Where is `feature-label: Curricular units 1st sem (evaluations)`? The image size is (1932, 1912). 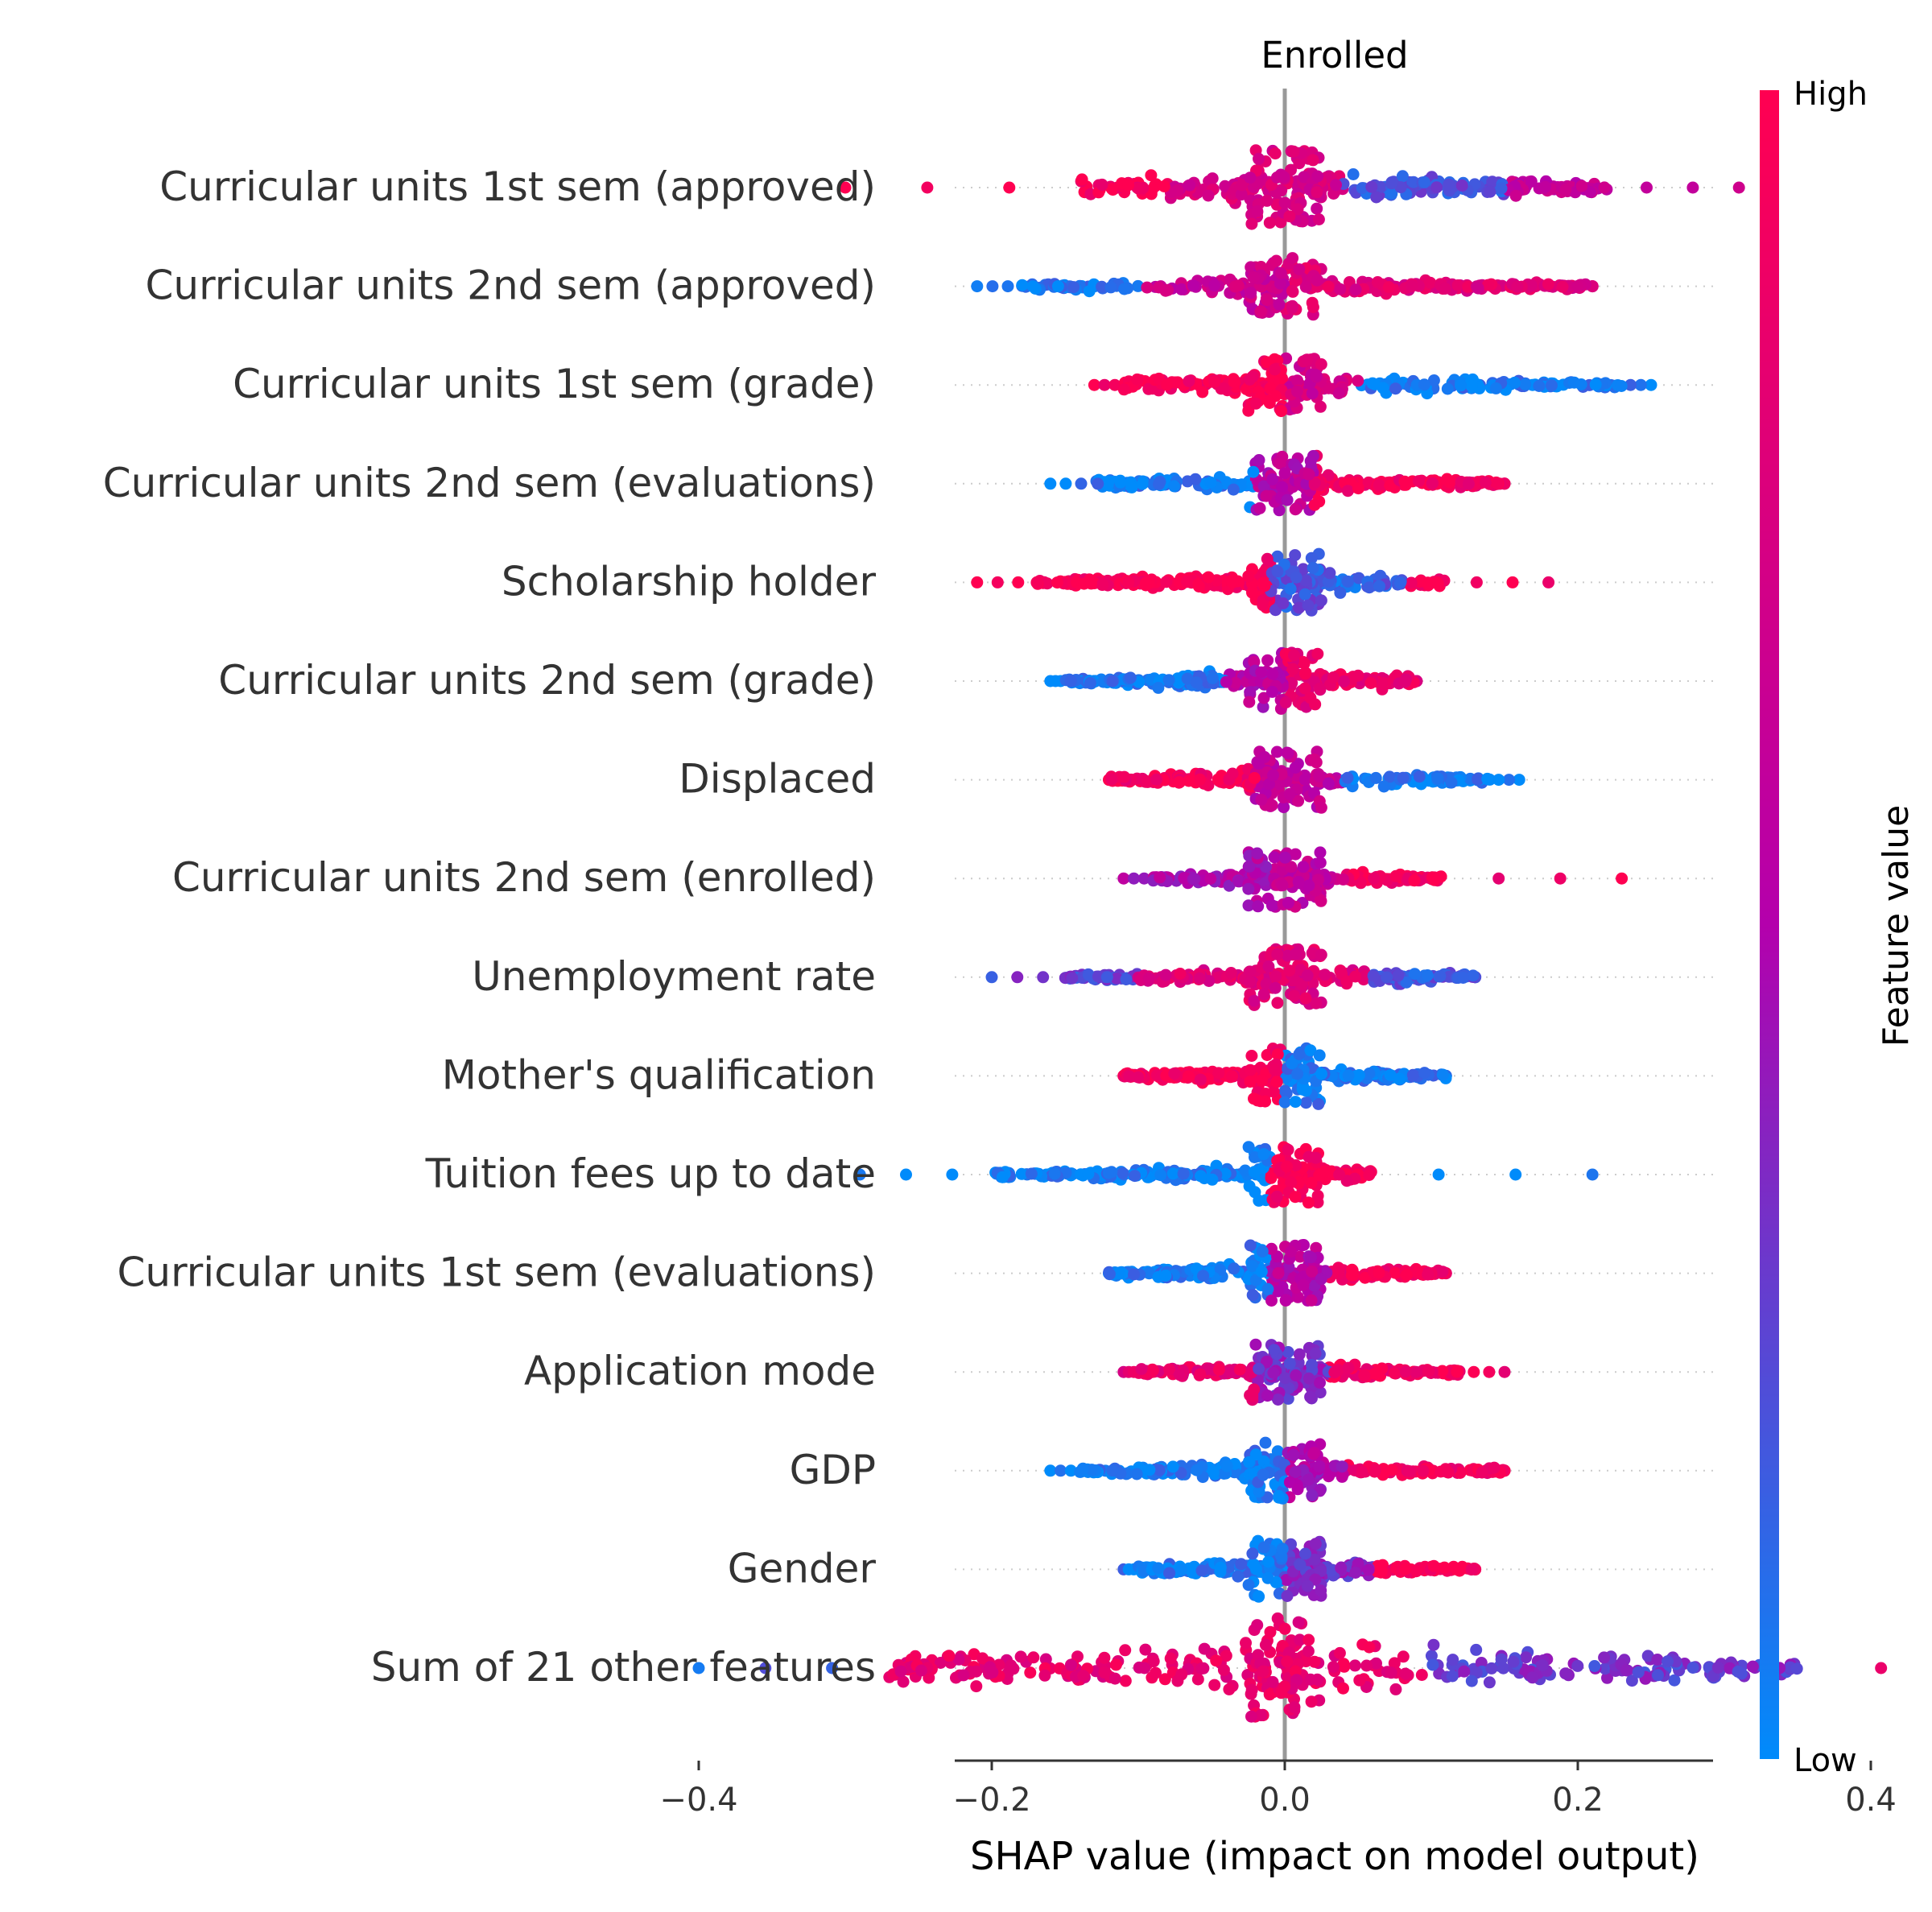
feature-label: Curricular units 1st sem (evaluations) is located at coordinates (496, 1272).